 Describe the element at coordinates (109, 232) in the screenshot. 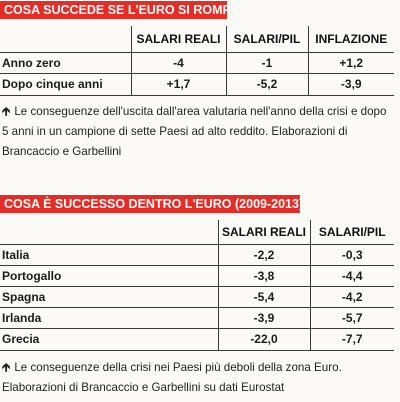

I see `section2-header-blank` at that location.